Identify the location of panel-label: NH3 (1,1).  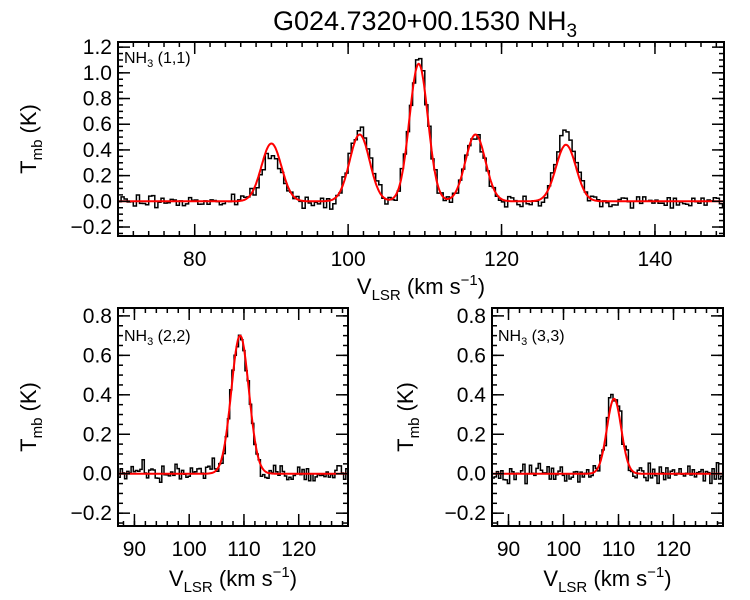
(157, 60).